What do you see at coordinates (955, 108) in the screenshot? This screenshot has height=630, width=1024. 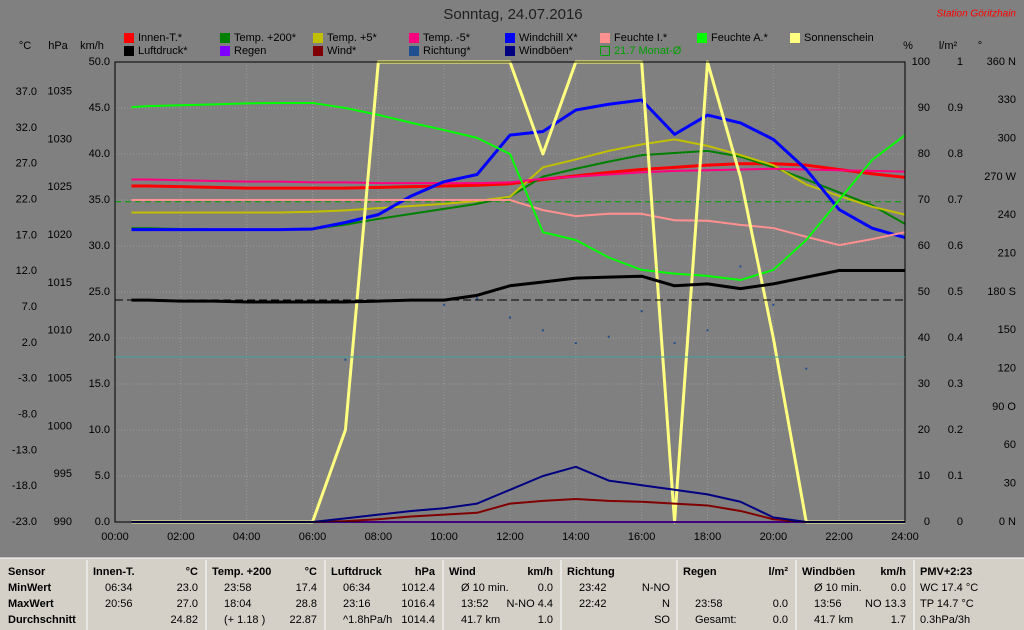 I see `rain-tick-label: 0.9` at bounding box center [955, 108].